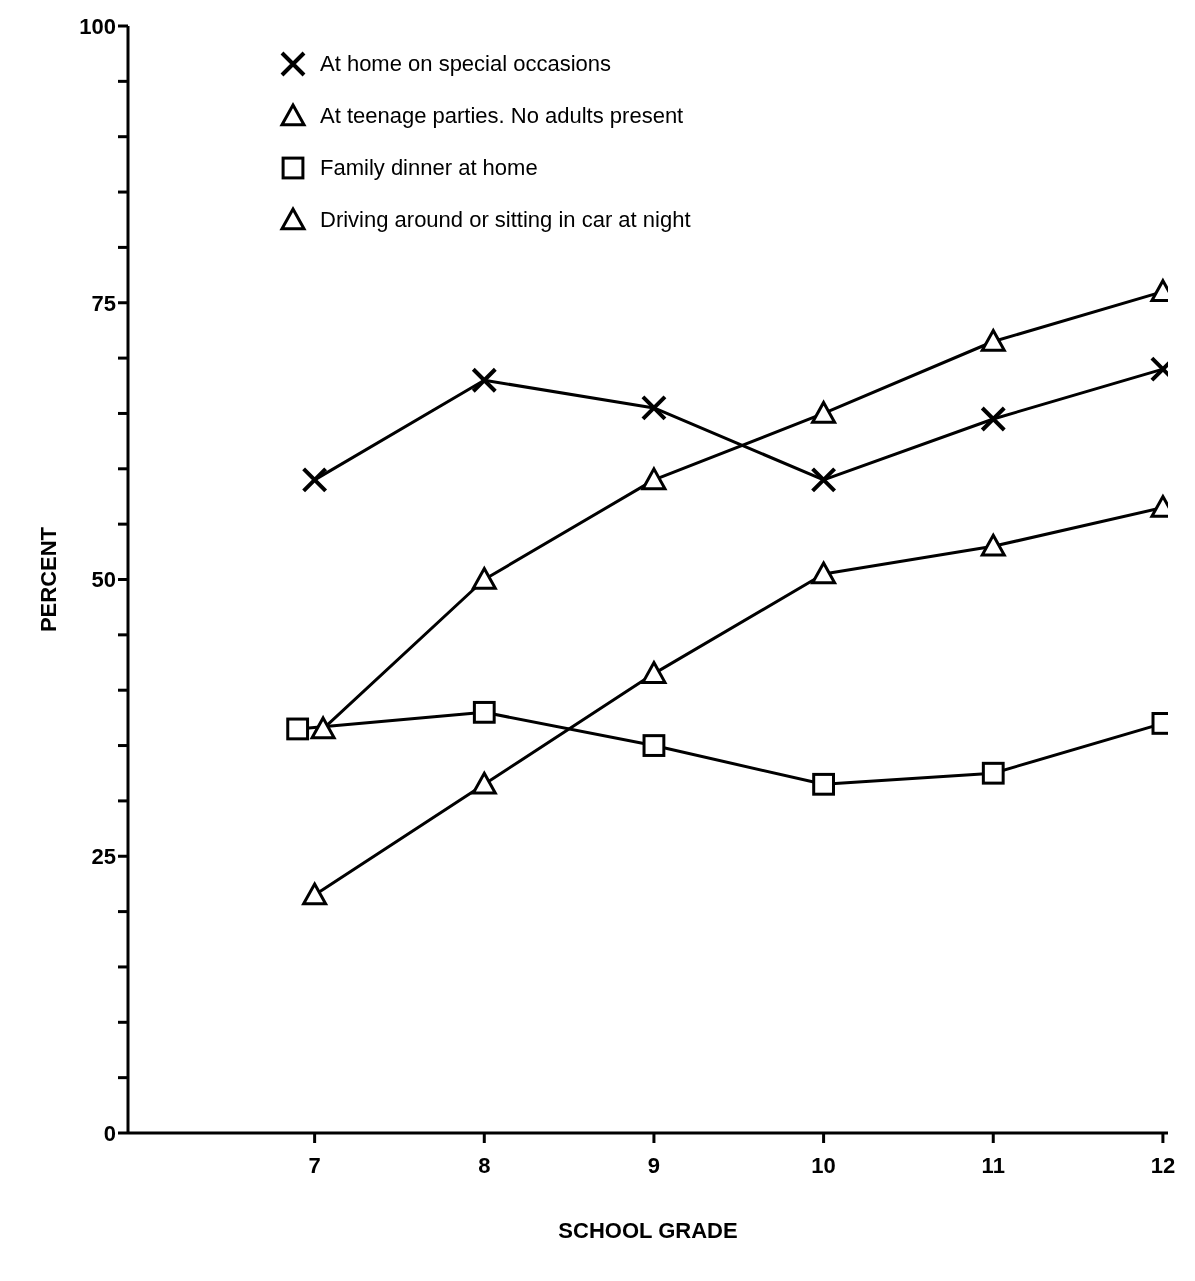 Image resolution: width=1195 pixels, height=1281 pixels. I want to click on x-tick-label: 12, so click(1163, 1165).